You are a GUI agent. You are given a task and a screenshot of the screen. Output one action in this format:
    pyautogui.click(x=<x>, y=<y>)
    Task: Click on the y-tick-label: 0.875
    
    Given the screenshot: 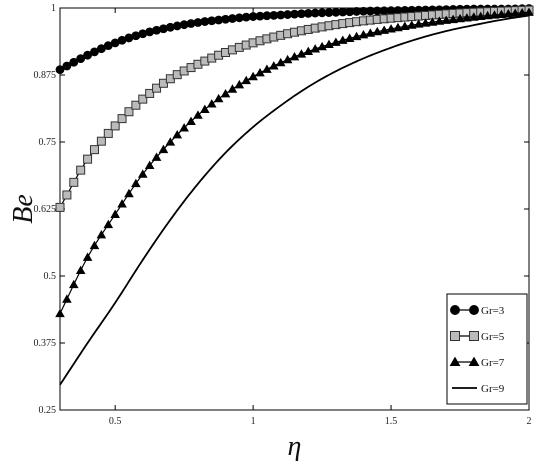 What is the action you would take?
    pyautogui.click(x=45, y=75)
    